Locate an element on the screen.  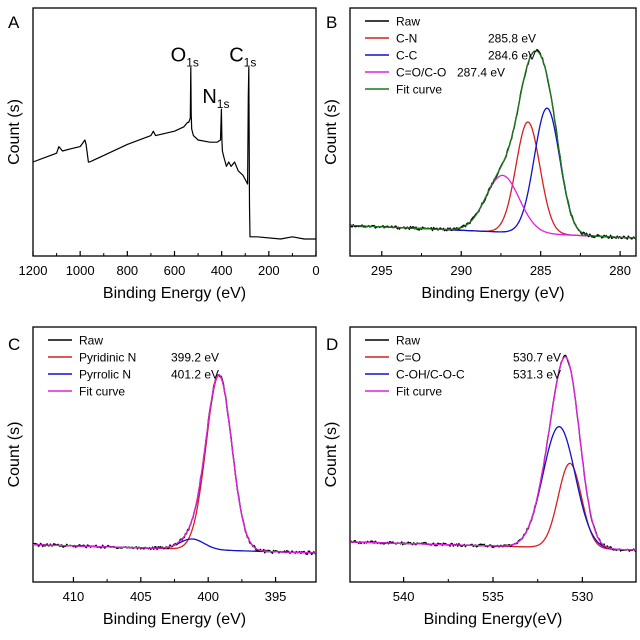
legend-label: C-OH/C-O-C is located at coordinates (430, 375).